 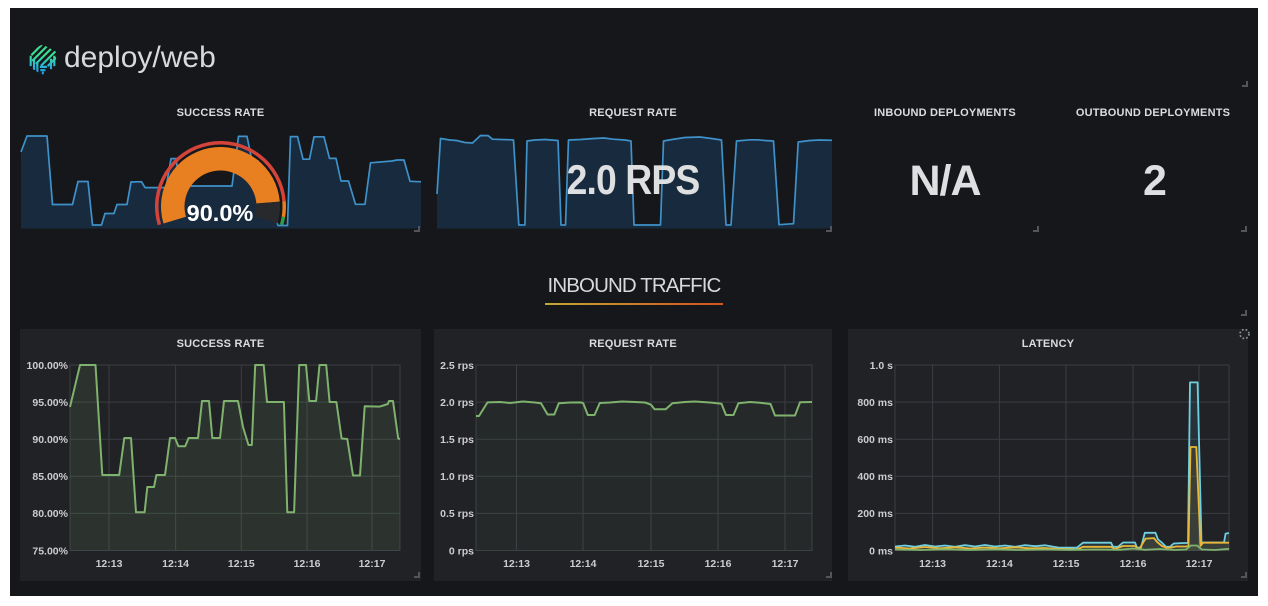 What do you see at coordinates (875, 440) in the screenshot?
I see `svg-text: 600 ms` at bounding box center [875, 440].